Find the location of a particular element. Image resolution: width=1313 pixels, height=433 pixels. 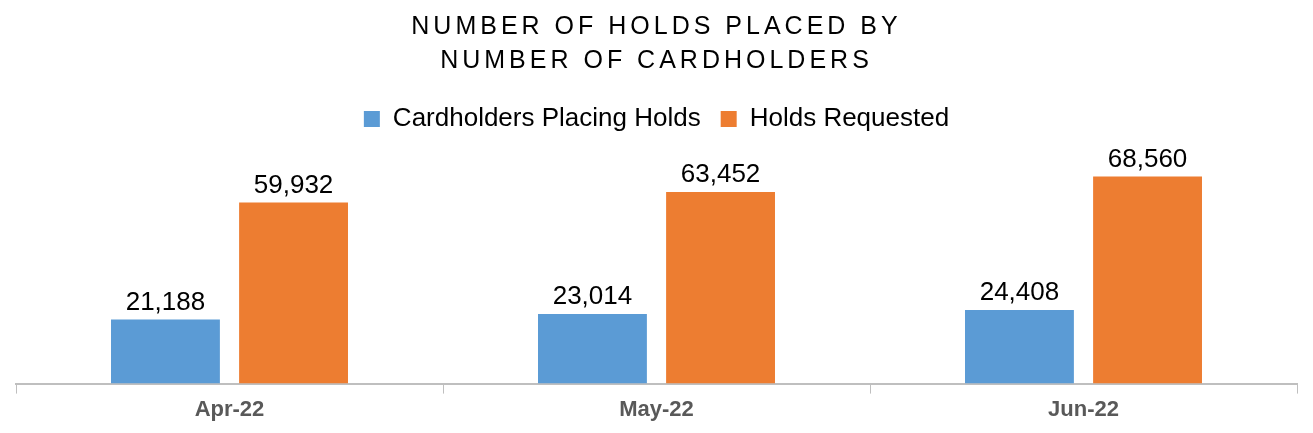

data-label: 24,408 is located at coordinates (1019, 291).